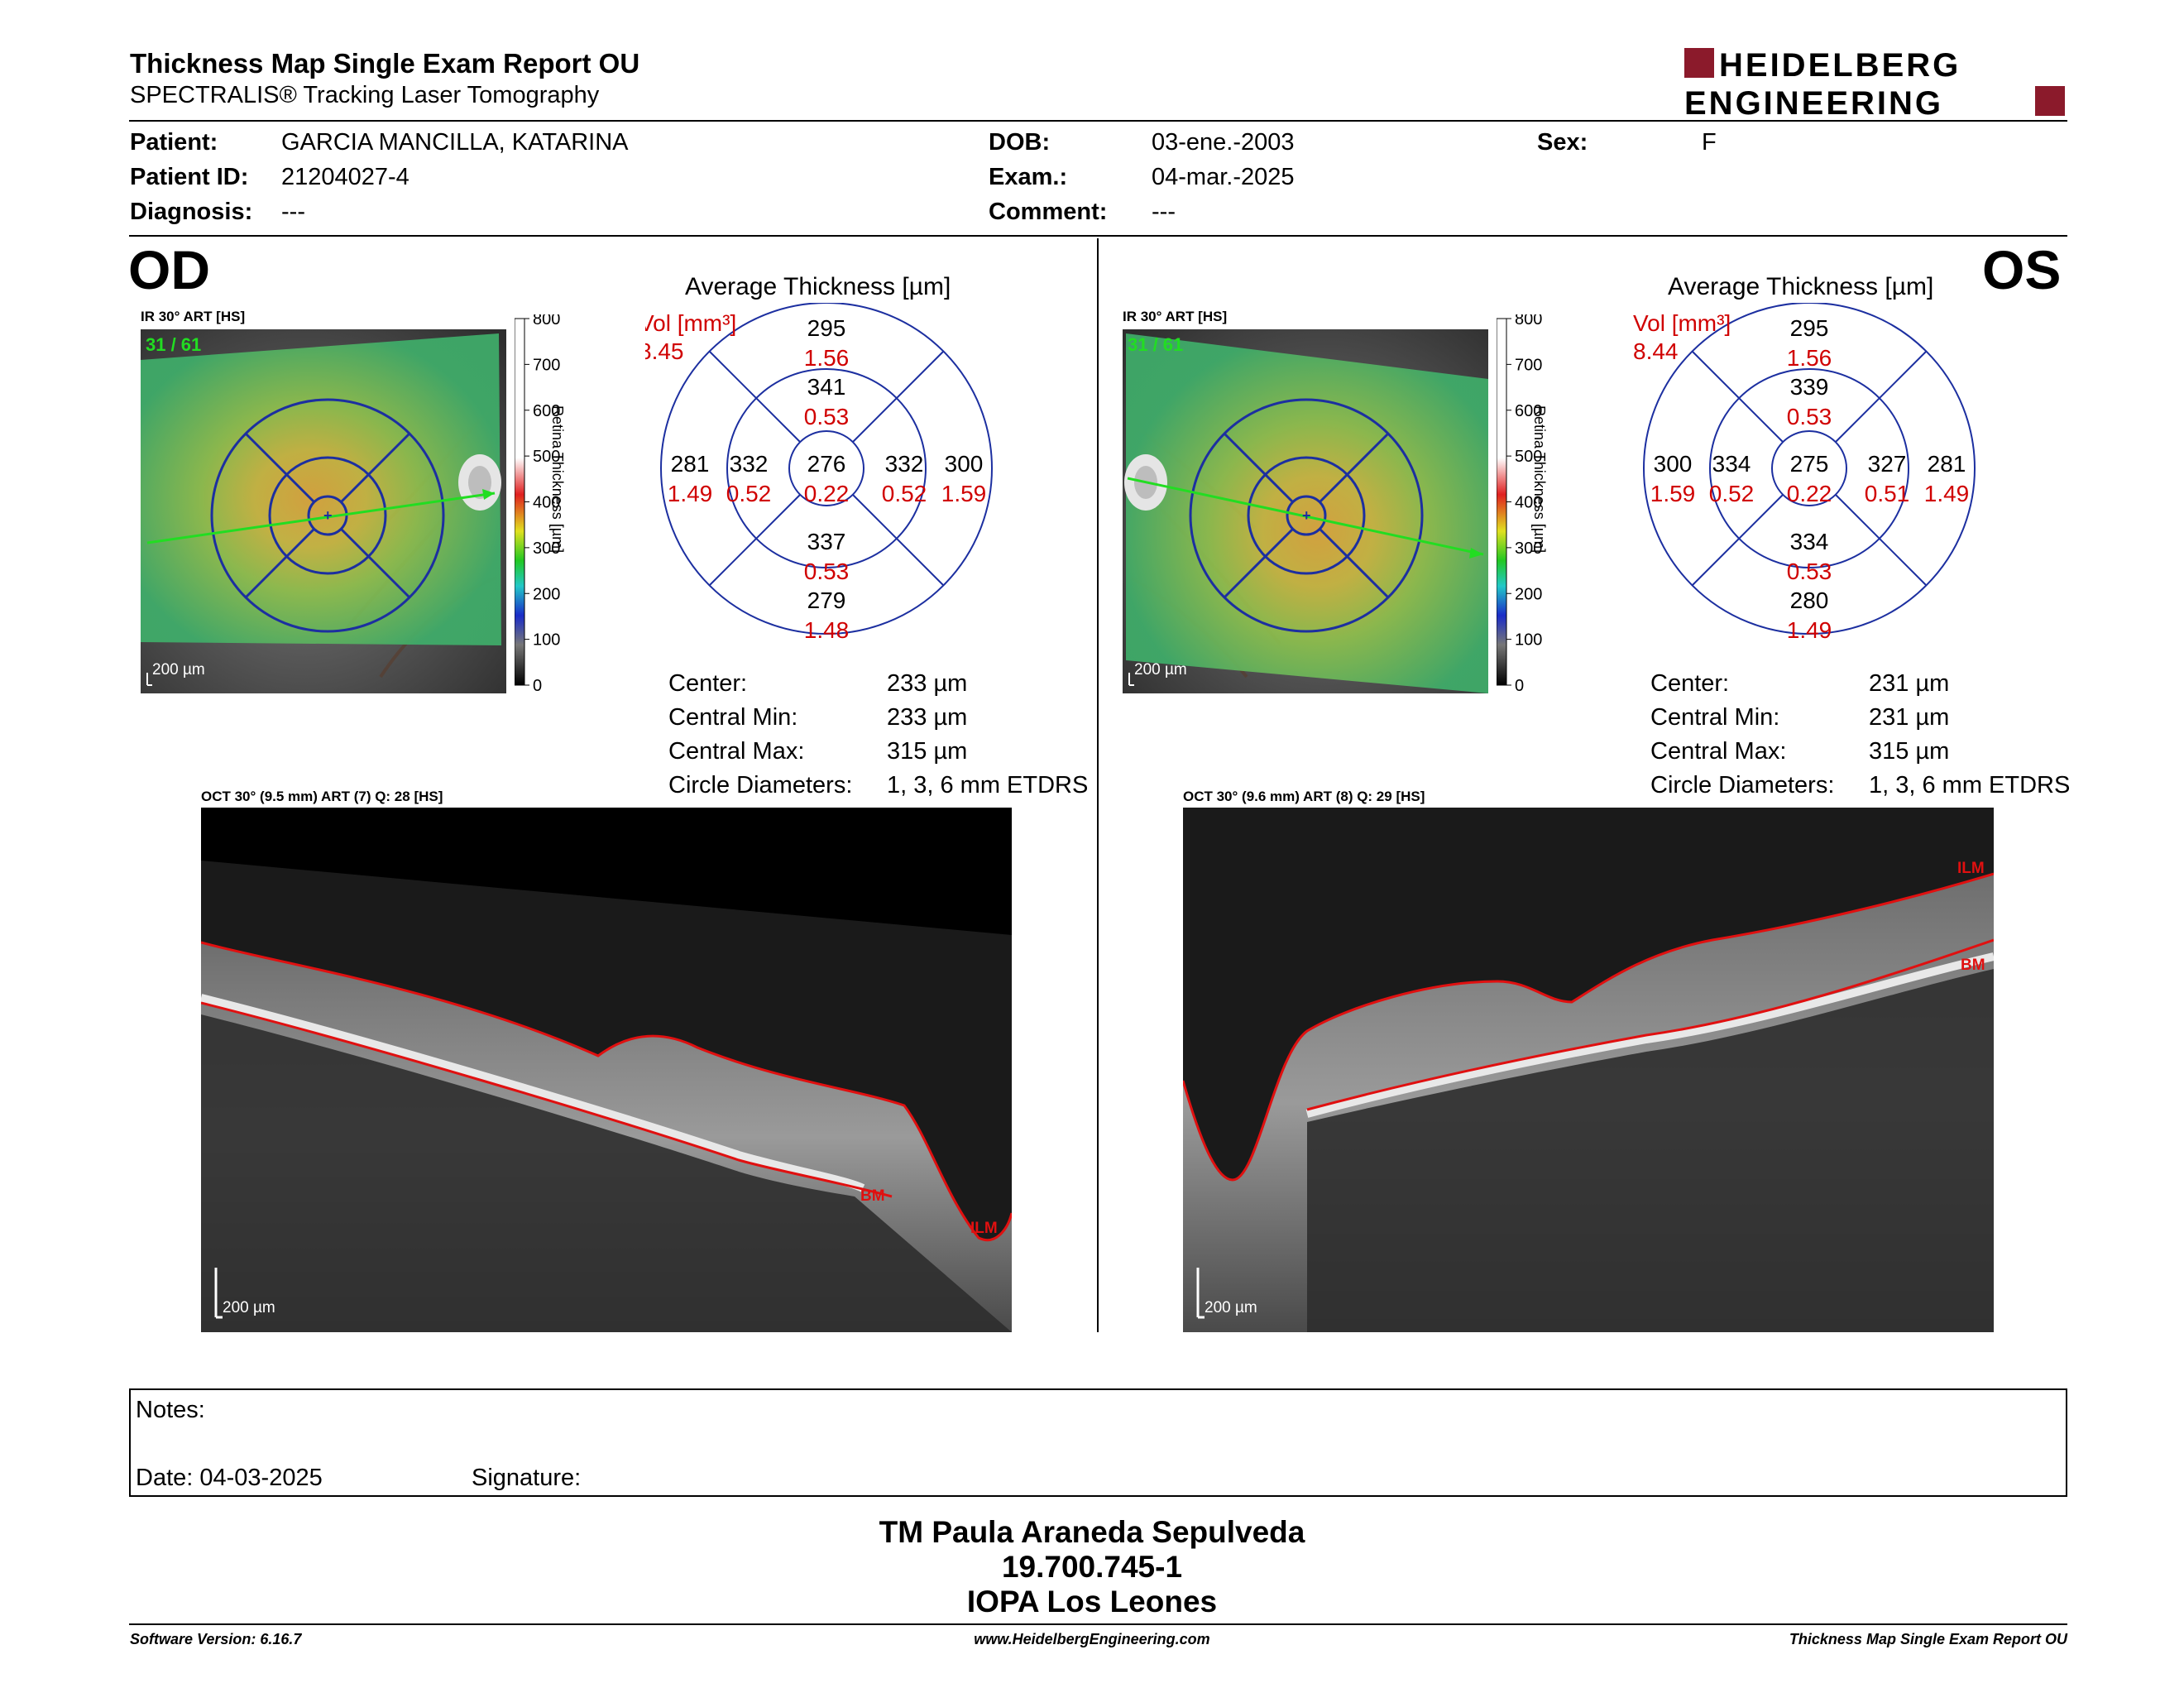  What do you see at coordinates (1909, 683) in the screenshot?
I see `os-stat-center-value: 231 µm` at bounding box center [1909, 683].